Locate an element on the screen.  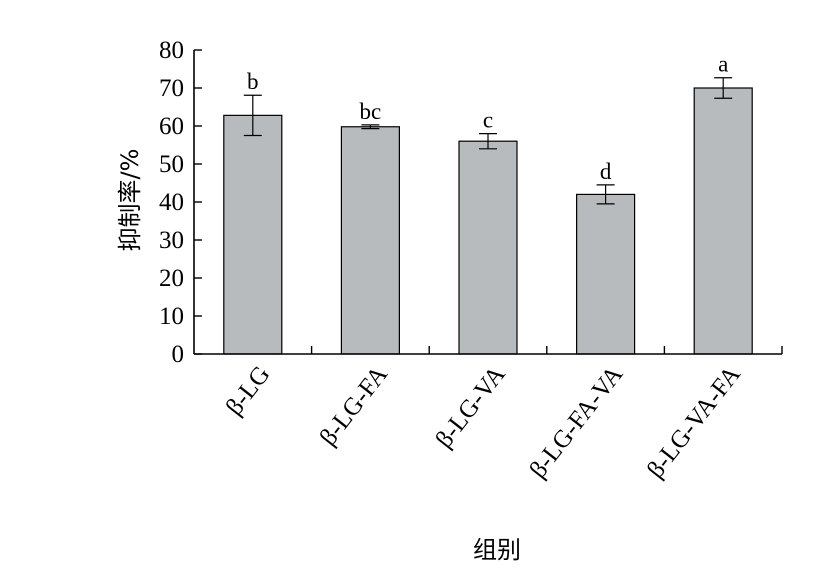
significance-label: c is located at coordinates (488, 120).